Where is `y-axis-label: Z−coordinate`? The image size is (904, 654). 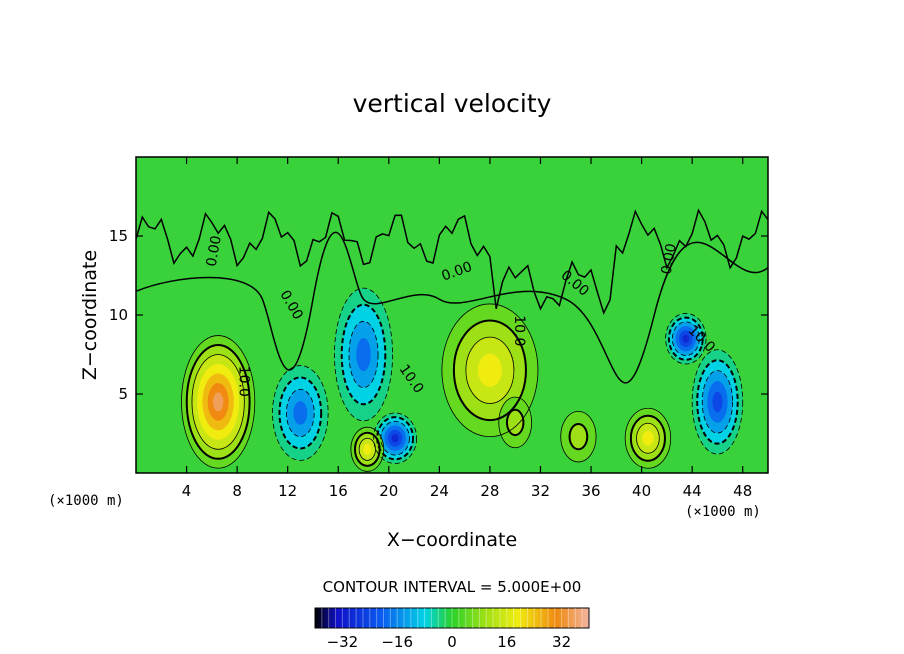 y-axis-label: Z−coordinate is located at coordinates (90, 315).